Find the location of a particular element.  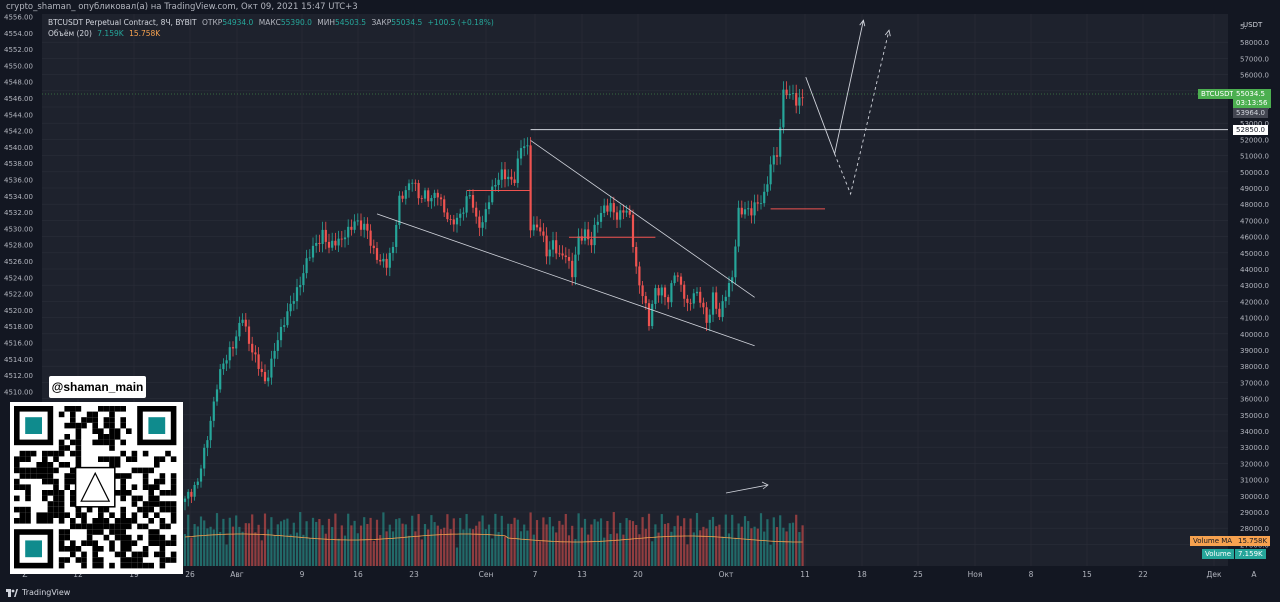

time-axis-tick: Сен is located at coordinates (486, 574).